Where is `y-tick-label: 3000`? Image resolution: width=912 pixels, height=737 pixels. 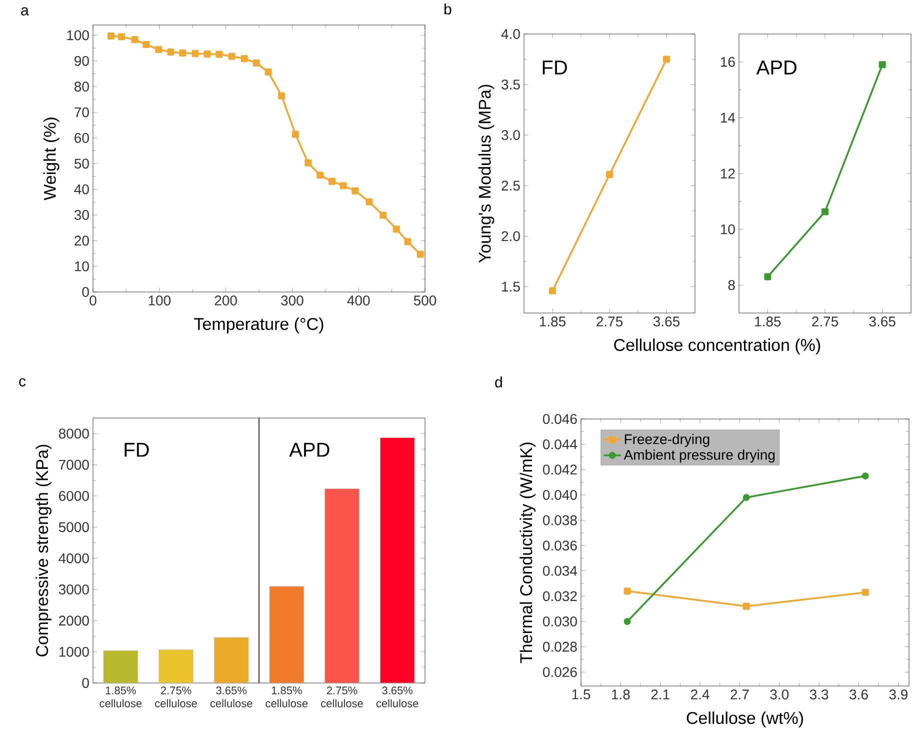
y-tick-label: 3000 is located at coordinates (73, 589).